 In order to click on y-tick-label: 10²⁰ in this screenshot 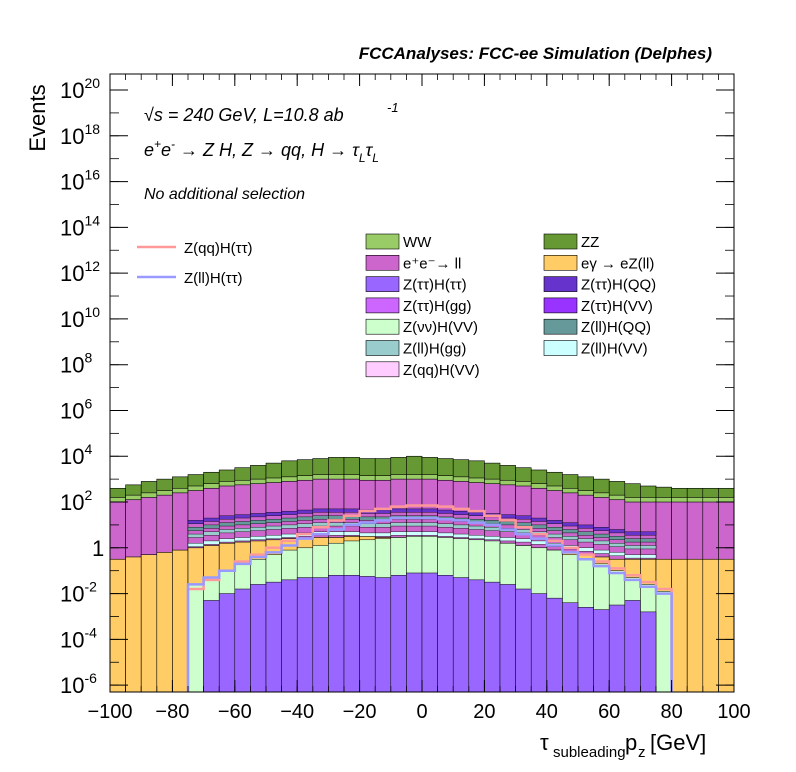, I will do `click(80, 89)`.